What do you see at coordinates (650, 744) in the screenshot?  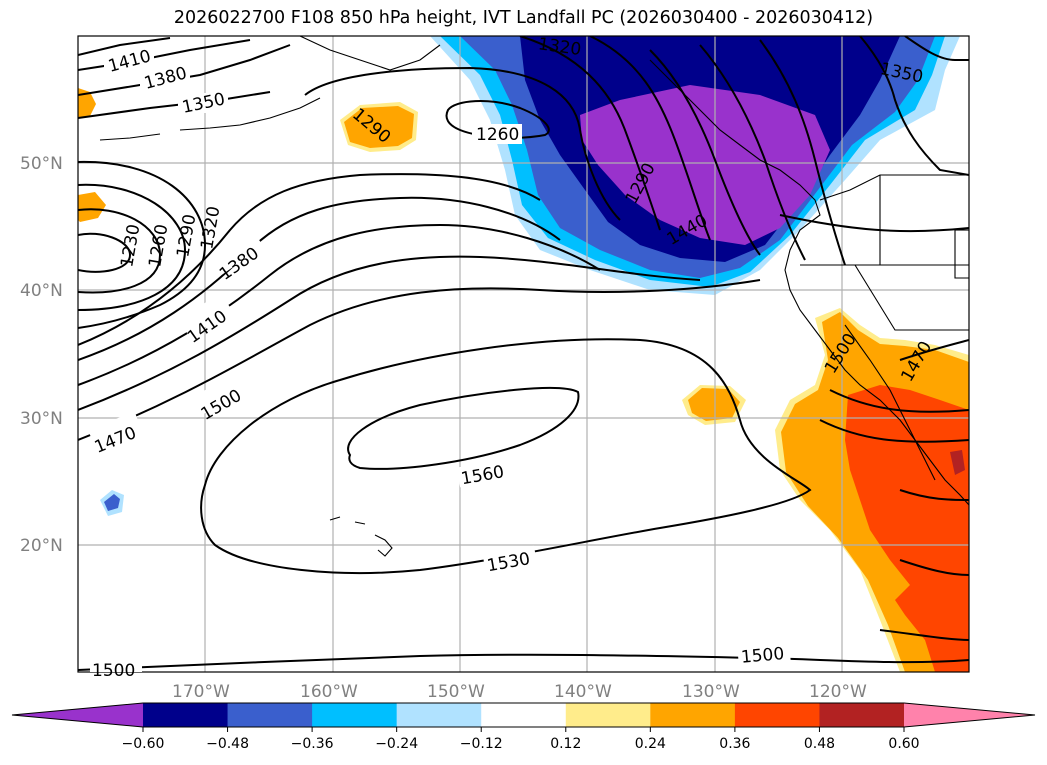 I see `colorbar-tick-label: 0.24` at bounding box center [650, 744].